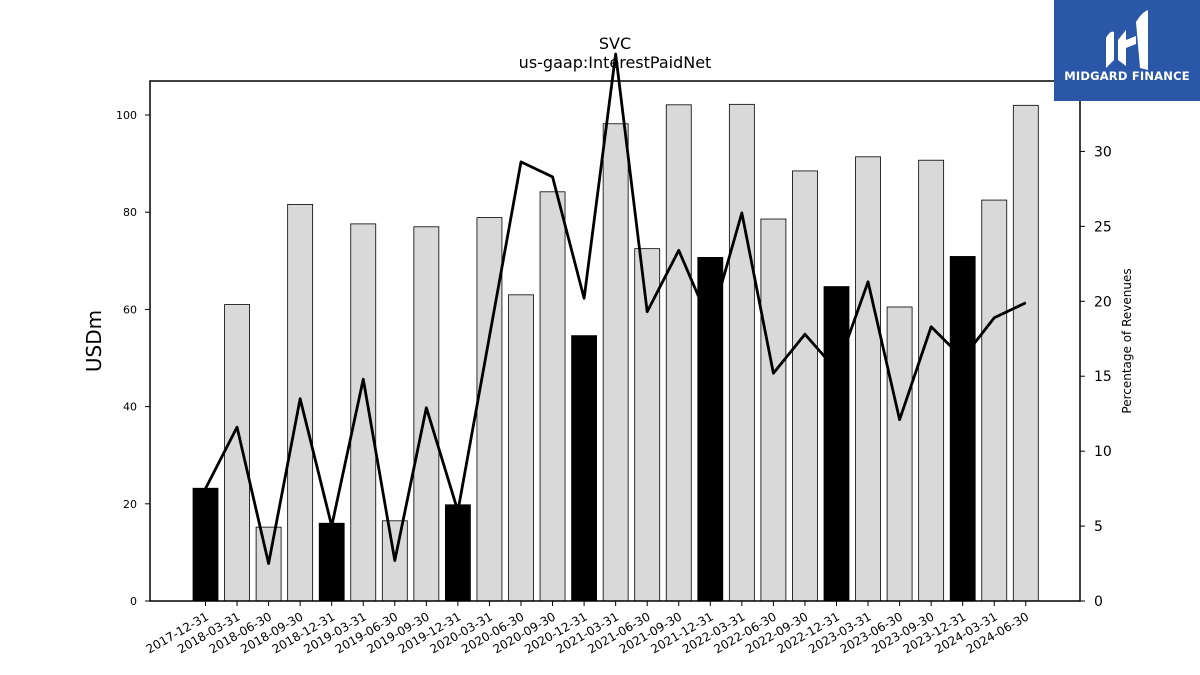 Image resolution: width=1200 pixels, height=675 pixels. What do you see at coordinates (1127, 76) in the screenshot?
I see `brand-name: MIDGARD FINANCE` at bounding box center [1127, 76].